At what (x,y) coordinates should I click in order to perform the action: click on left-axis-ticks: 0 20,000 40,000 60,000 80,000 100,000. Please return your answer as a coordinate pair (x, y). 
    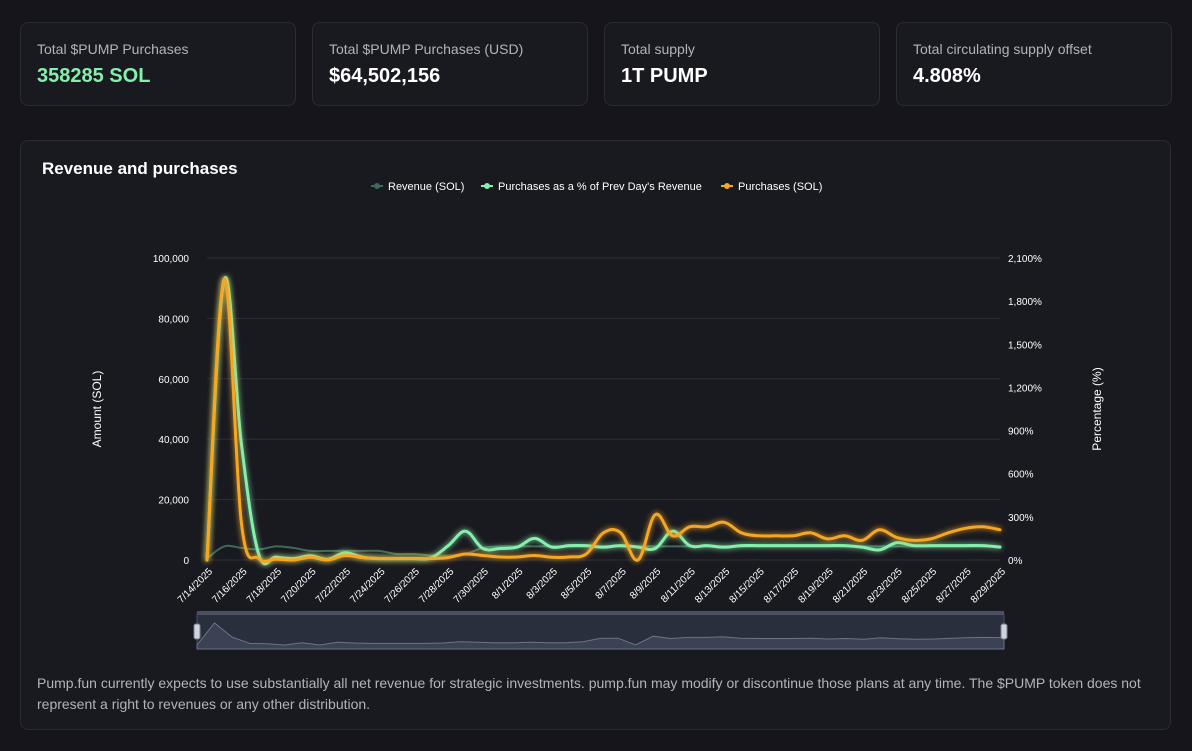
    Looking at the image, I should click on (171, 410).